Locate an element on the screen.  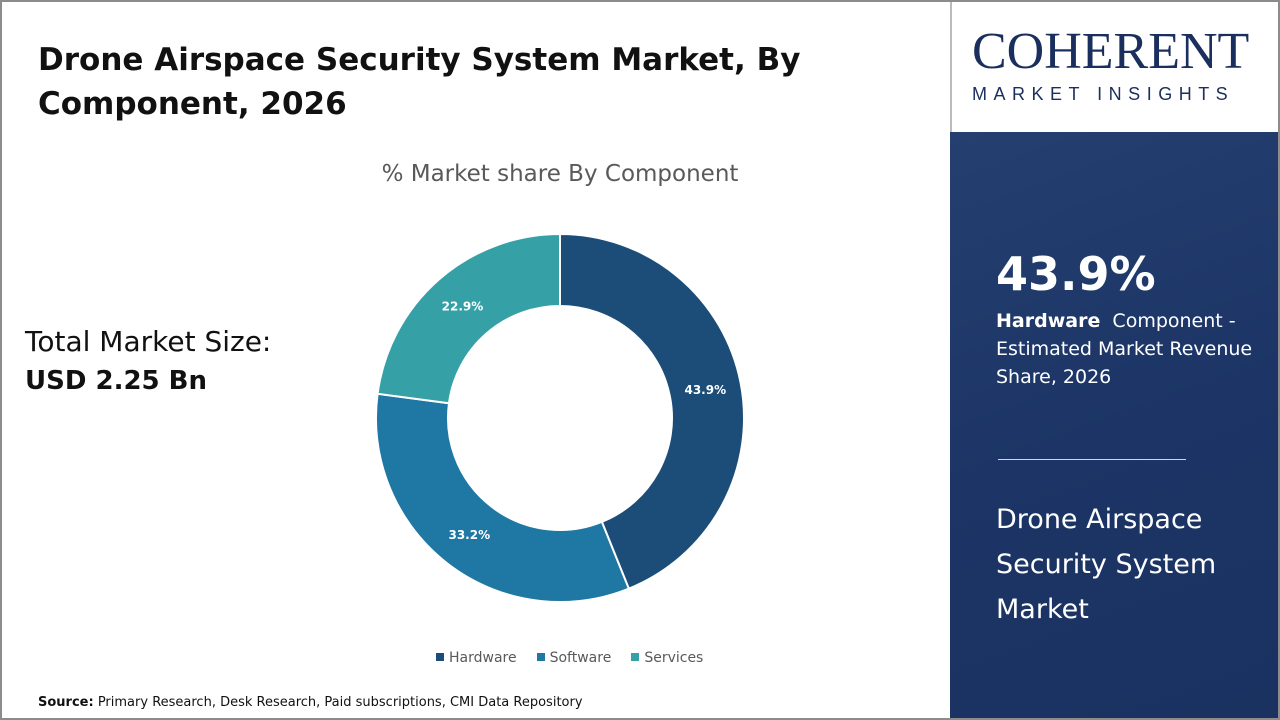
logo-tagline: MARKET INSIGHTS is located at coordinates (1103, 94).